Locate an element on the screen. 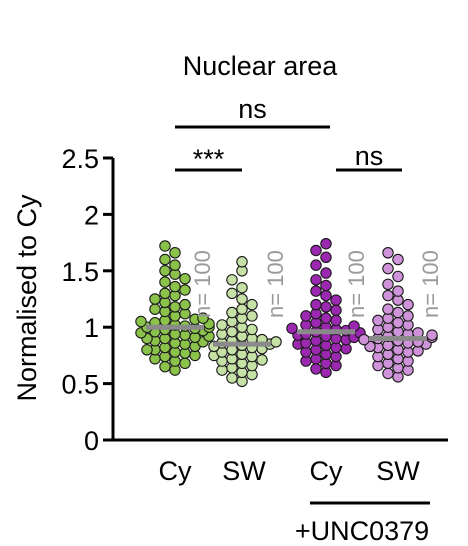 The width and height of the screenshot is (468, 546). y-tick-label: 0 is located at coordinates (91, 441).